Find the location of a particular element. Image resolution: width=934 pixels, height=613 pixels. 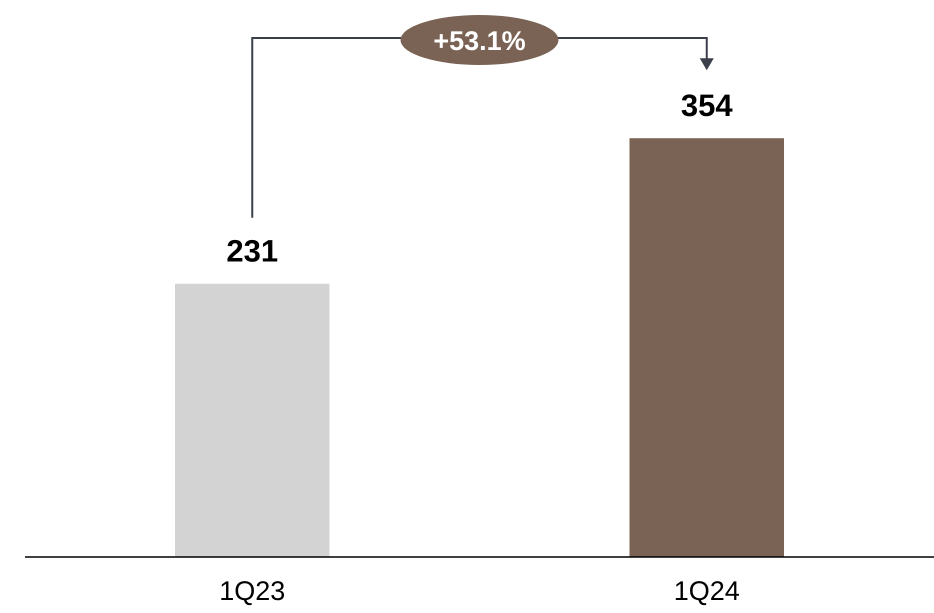

x-tick-label: 1Q23 is located at coordinates (252, 591).